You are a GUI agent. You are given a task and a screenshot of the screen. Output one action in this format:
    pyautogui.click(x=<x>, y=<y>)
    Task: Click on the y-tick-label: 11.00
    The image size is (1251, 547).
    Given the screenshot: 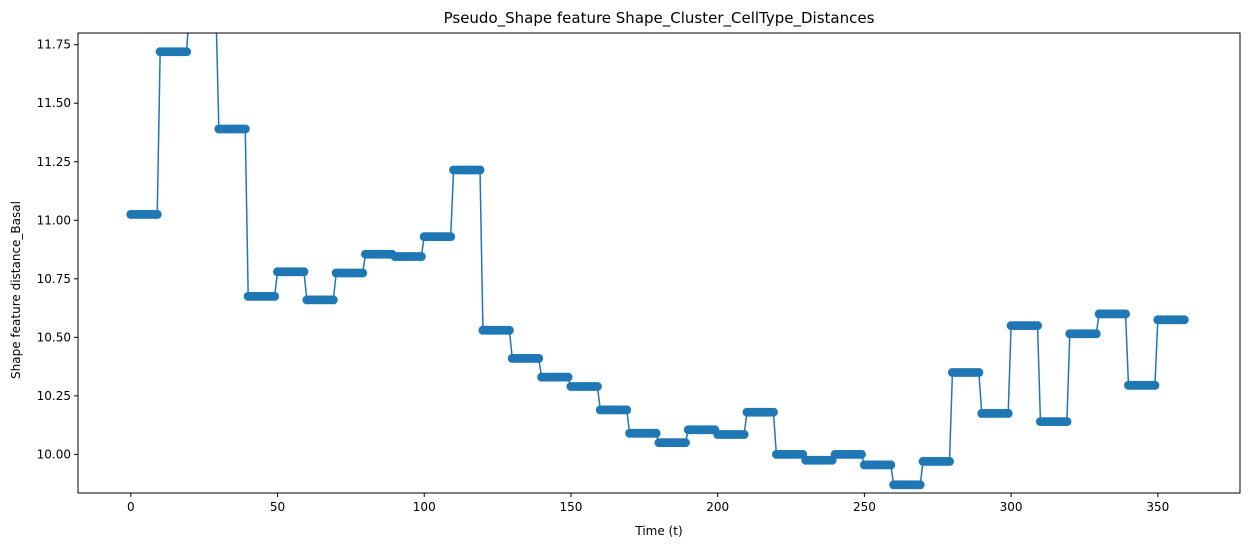 What is the action you would take?
    pyautogui.click(x=54, y=220)
    